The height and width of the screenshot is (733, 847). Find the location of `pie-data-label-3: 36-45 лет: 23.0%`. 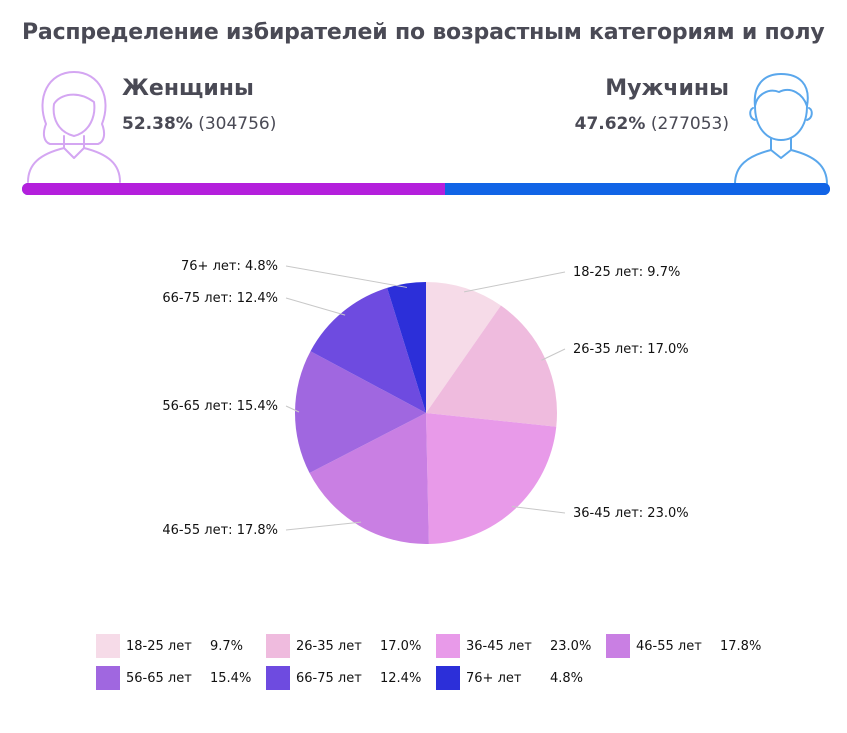

pie-data-label-3: 36-45 лет: 23.0% is located at coordinates (631, 513).